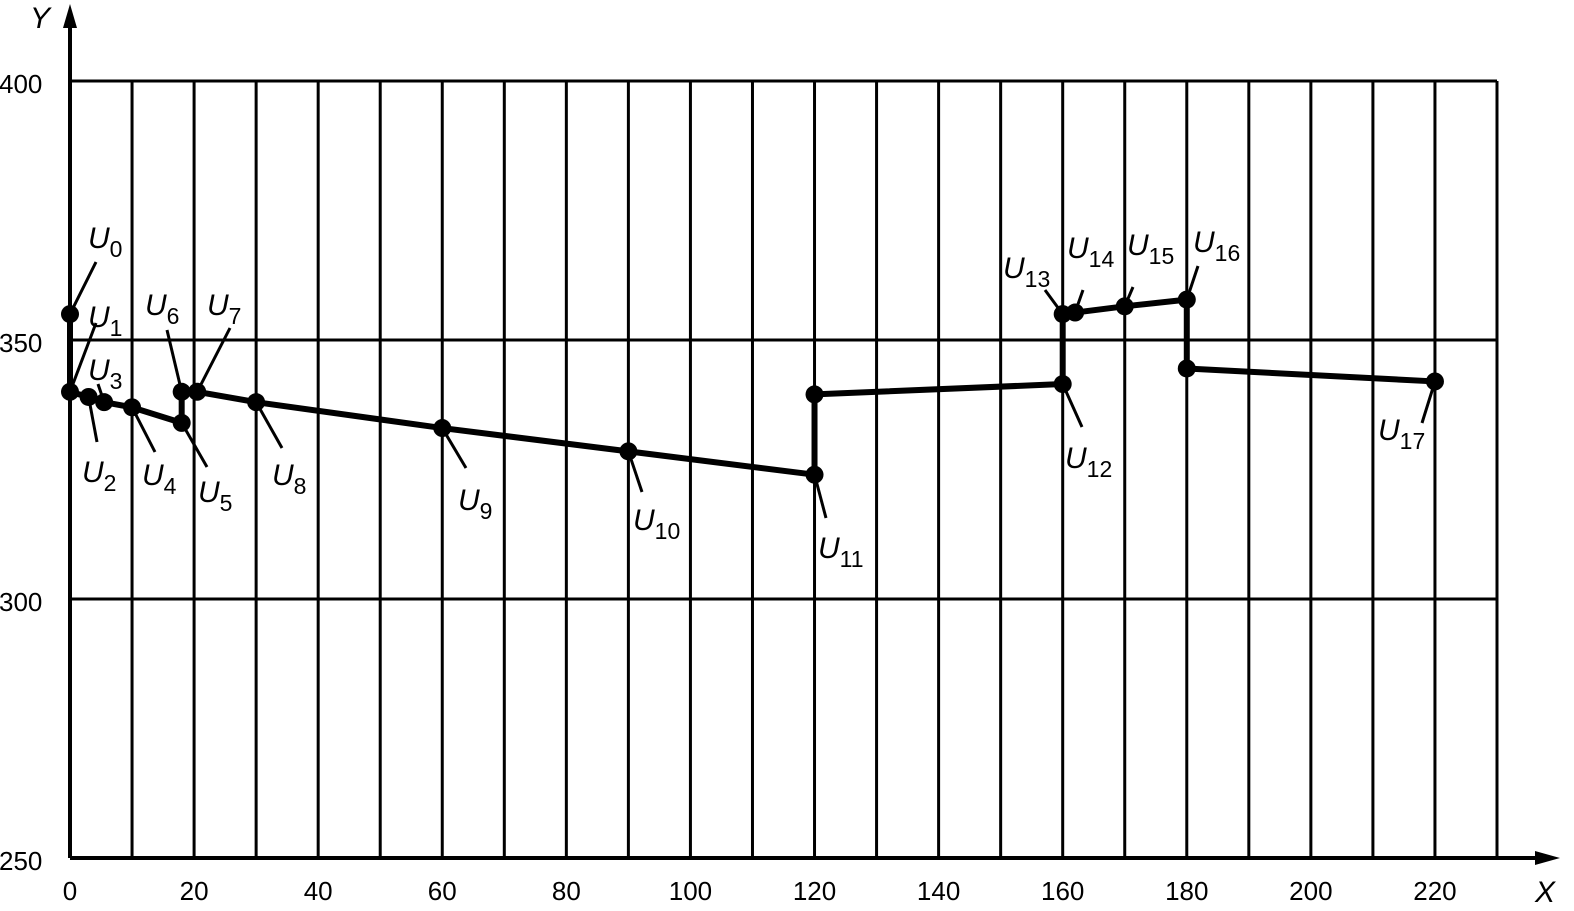 This screenshot has width=1574, height=911. Describe the element at coordinates (1186, 891) in the screenshot. I see `x-tick-label: 180` at that location.